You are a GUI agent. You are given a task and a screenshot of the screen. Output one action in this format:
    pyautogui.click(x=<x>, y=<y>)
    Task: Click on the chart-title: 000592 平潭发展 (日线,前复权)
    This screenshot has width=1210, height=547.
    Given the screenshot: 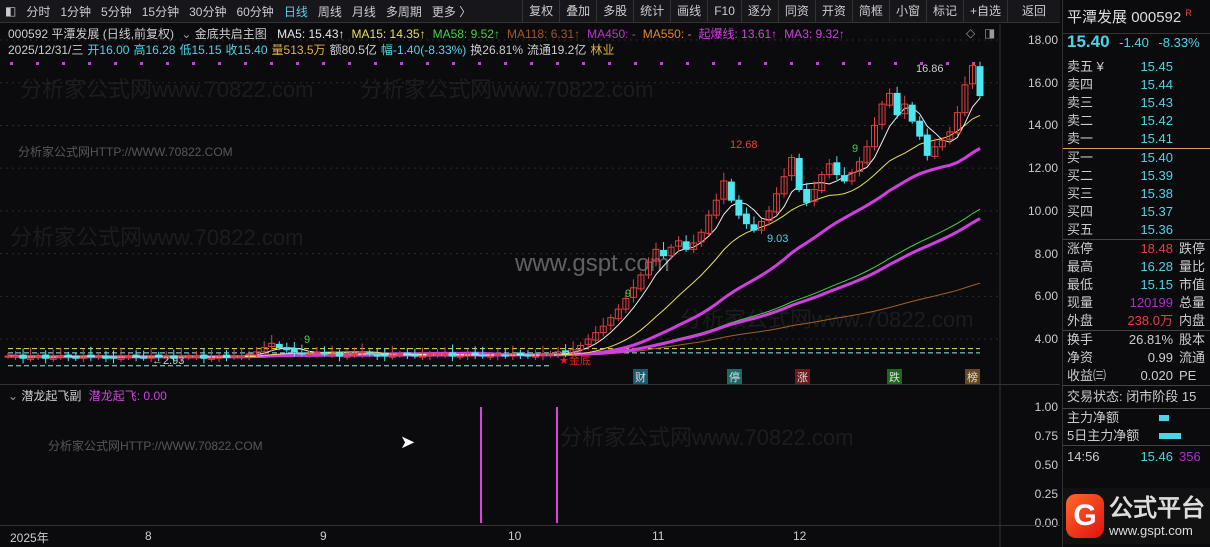 What is the action you would take?
    pyautogui.click(x=91, y=34)
    